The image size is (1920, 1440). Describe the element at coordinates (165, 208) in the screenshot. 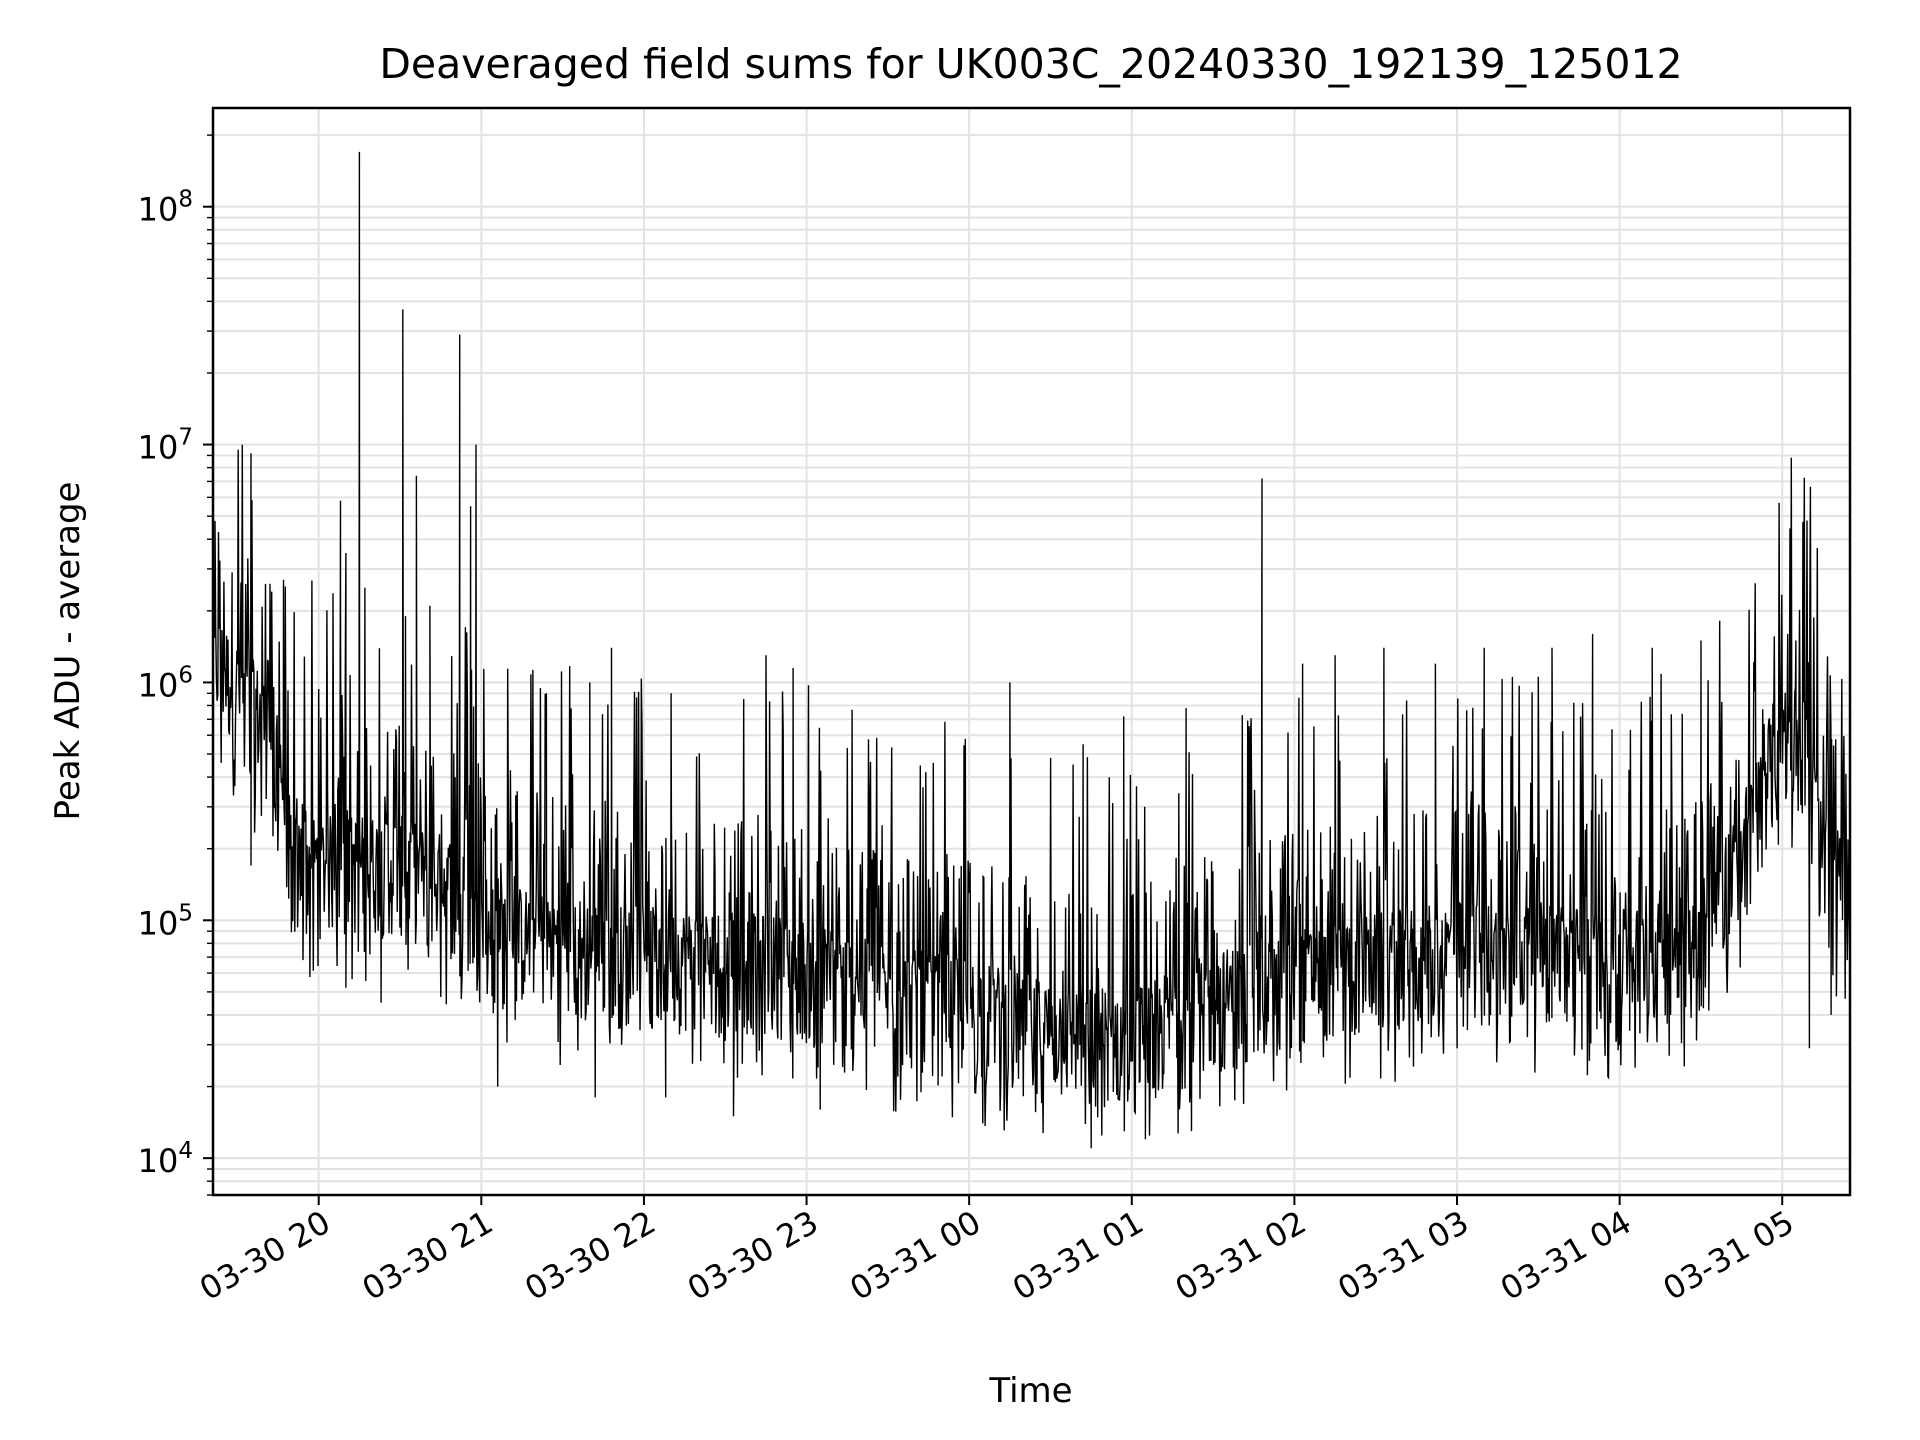

I see `y-tick-label: 10⁸` at that location.